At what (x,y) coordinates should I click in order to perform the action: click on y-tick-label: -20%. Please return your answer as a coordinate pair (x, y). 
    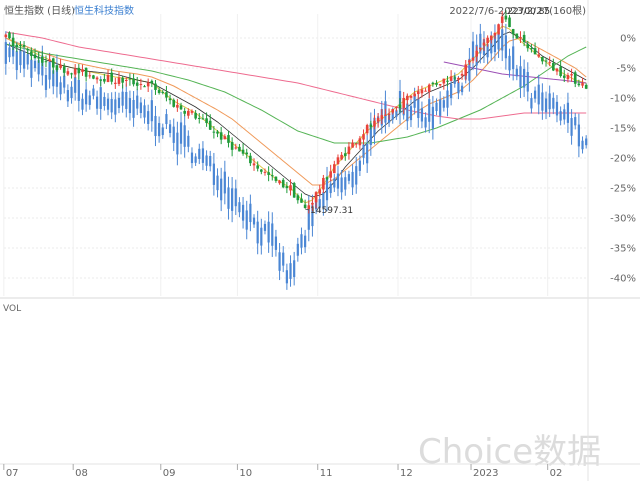
    Looking at the image, I should click on (623, 159).